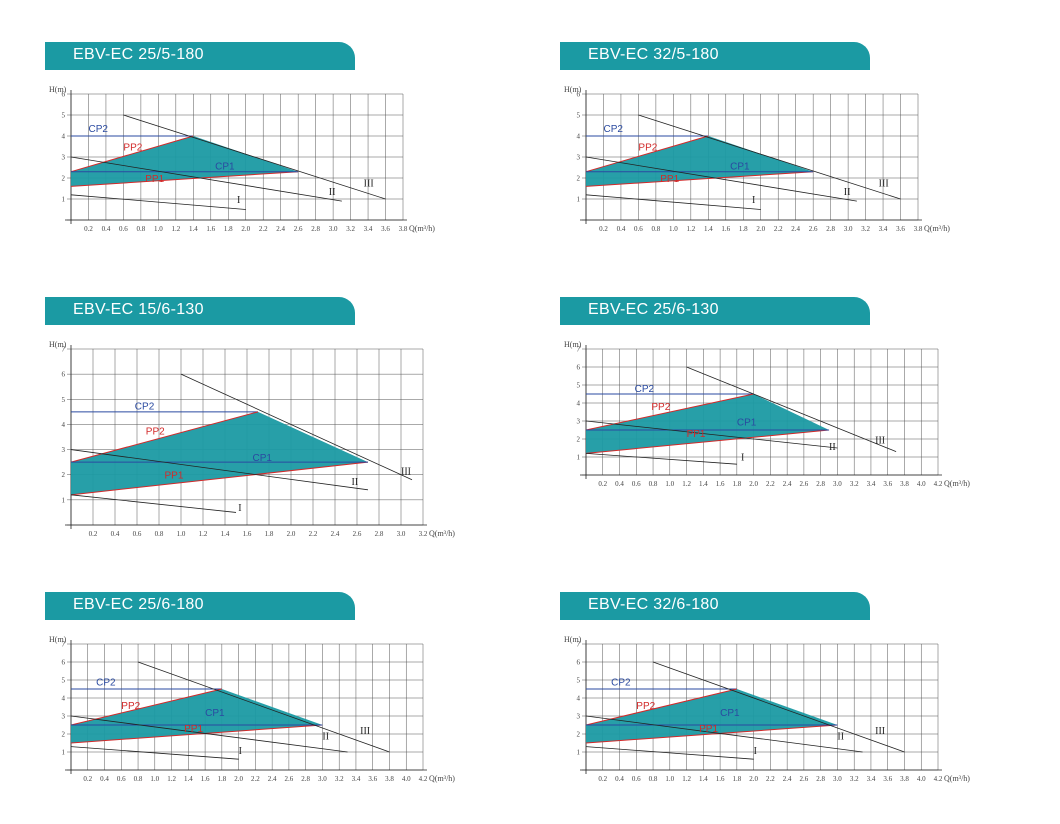  I want to click on chart-title-bar: EBV-EC 25/6-180, so click(200, 606).